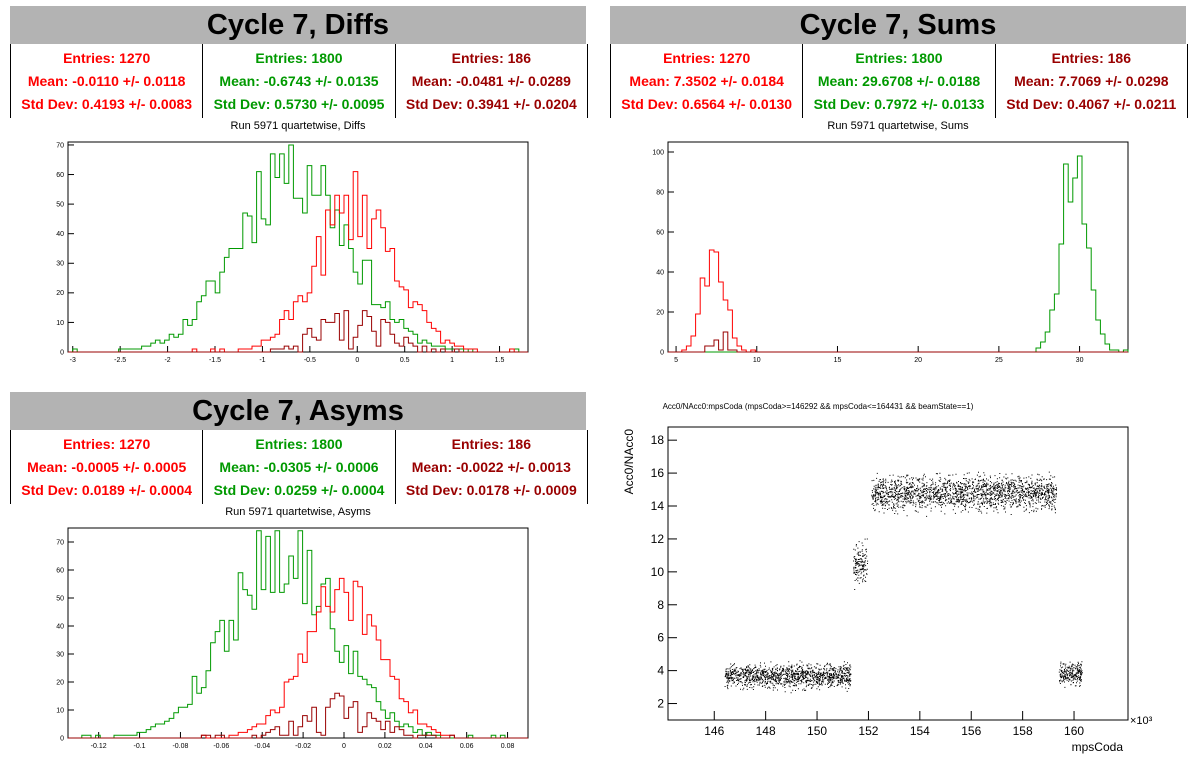 The image size is (1196, 772). I want to click on diffs-title-text: Cycle 7, Diffs, so click(298, 24).